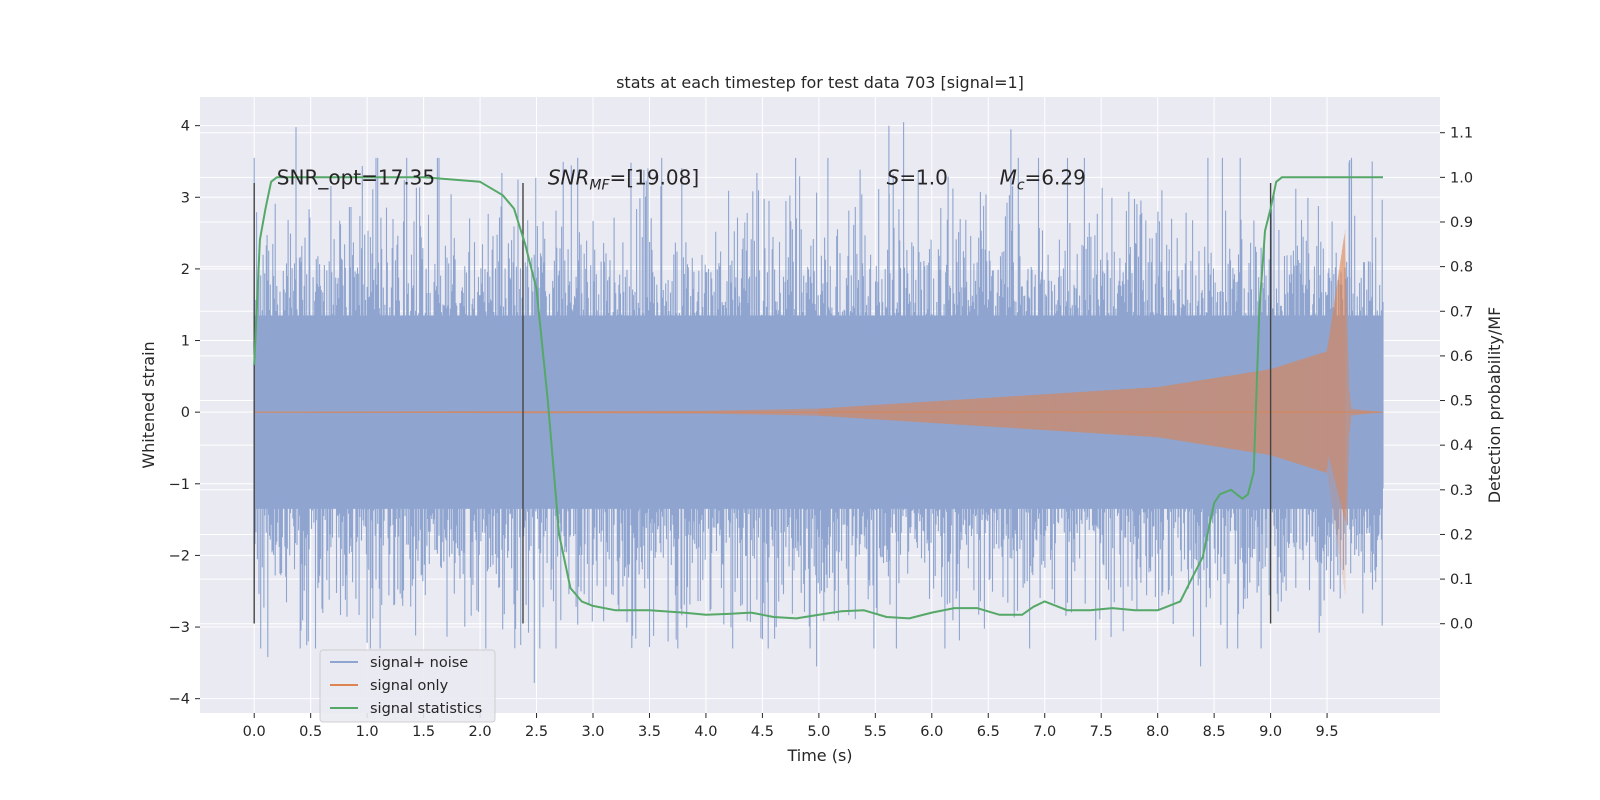  What do you see at coordinates (179, 556) in the screenshot?
I see `y-left-tick-label-6: −2` at bounding box center [179, 556].